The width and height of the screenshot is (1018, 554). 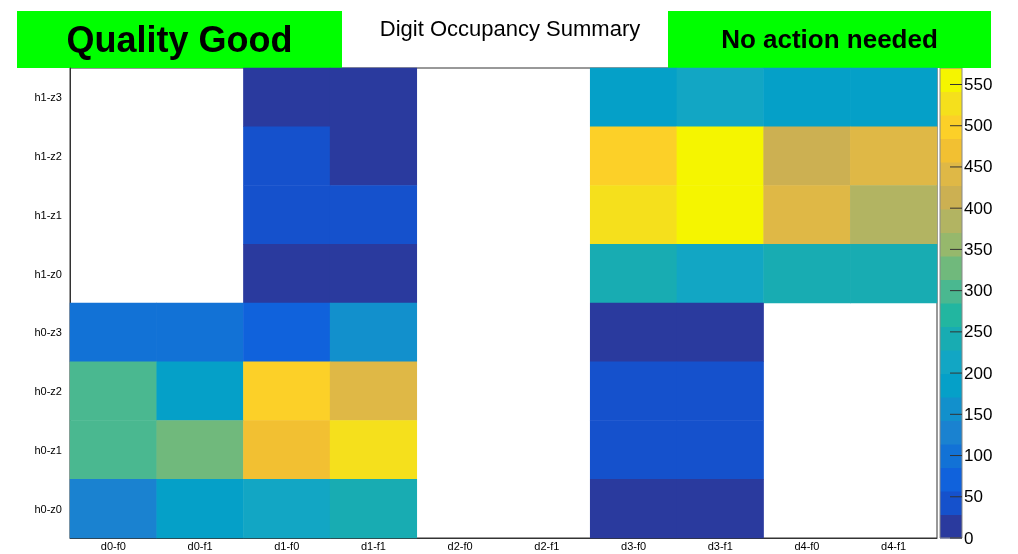 I want to click on color-bar-label: 50, so click(x=973, y=497).